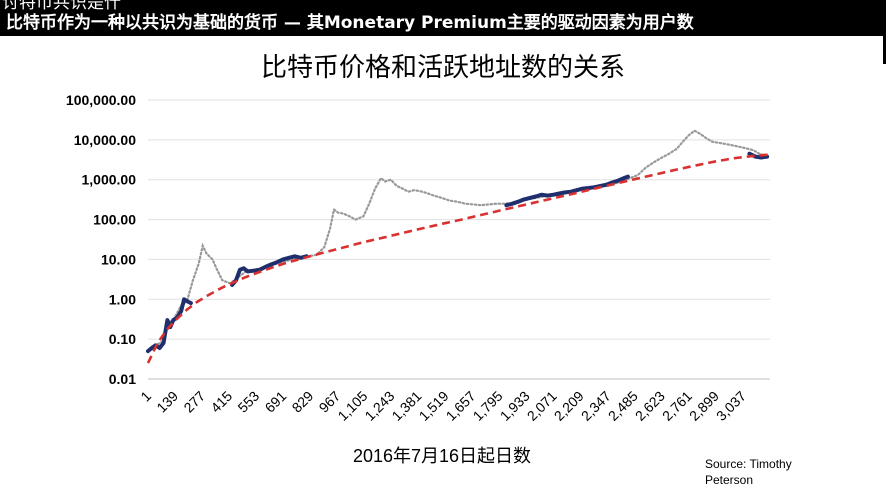 This screenshot has width=886, height=488. What do you see at coordinates (145, 396) in the screenshot?
I see `x-tick-label: 1` at bounding box center [145, 396].